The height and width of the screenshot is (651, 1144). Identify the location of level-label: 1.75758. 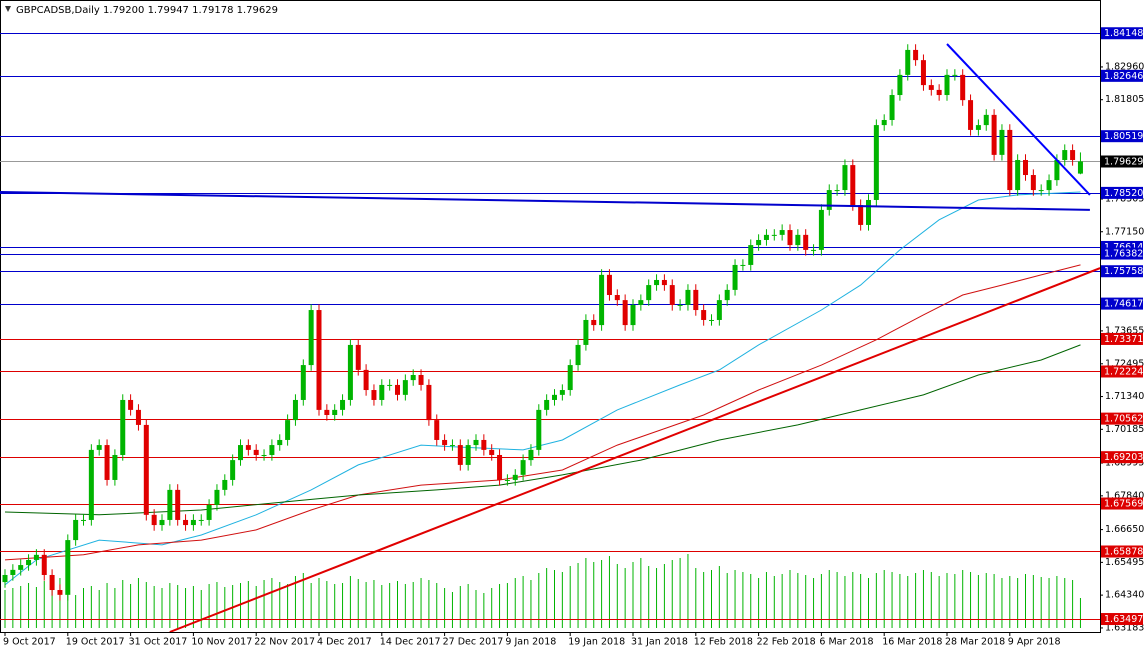
(1123, 271).